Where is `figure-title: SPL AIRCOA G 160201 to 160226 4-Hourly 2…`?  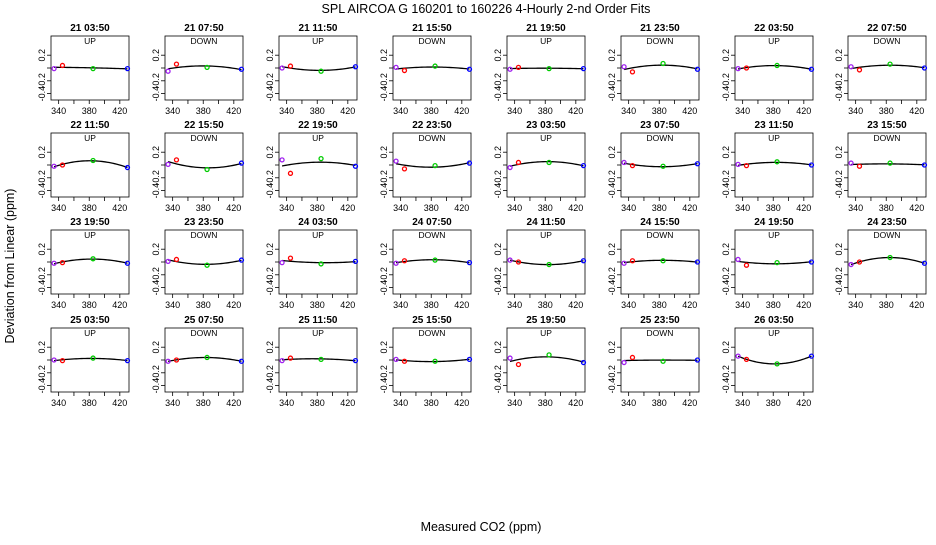
figure-title: SPL AIRCOA G 160201 to 160226 4-Hourly 2… is located at coordinates (486, 9).